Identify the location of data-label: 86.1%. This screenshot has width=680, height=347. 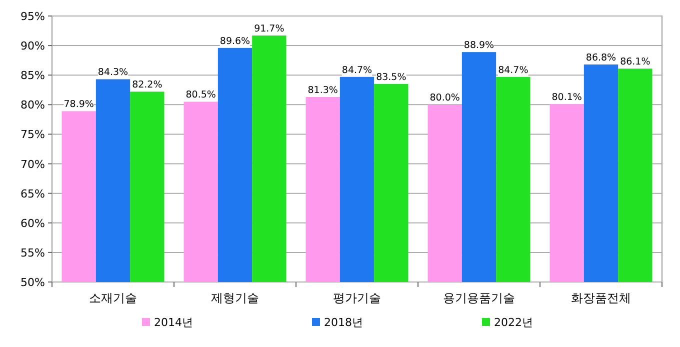
(635, 62).